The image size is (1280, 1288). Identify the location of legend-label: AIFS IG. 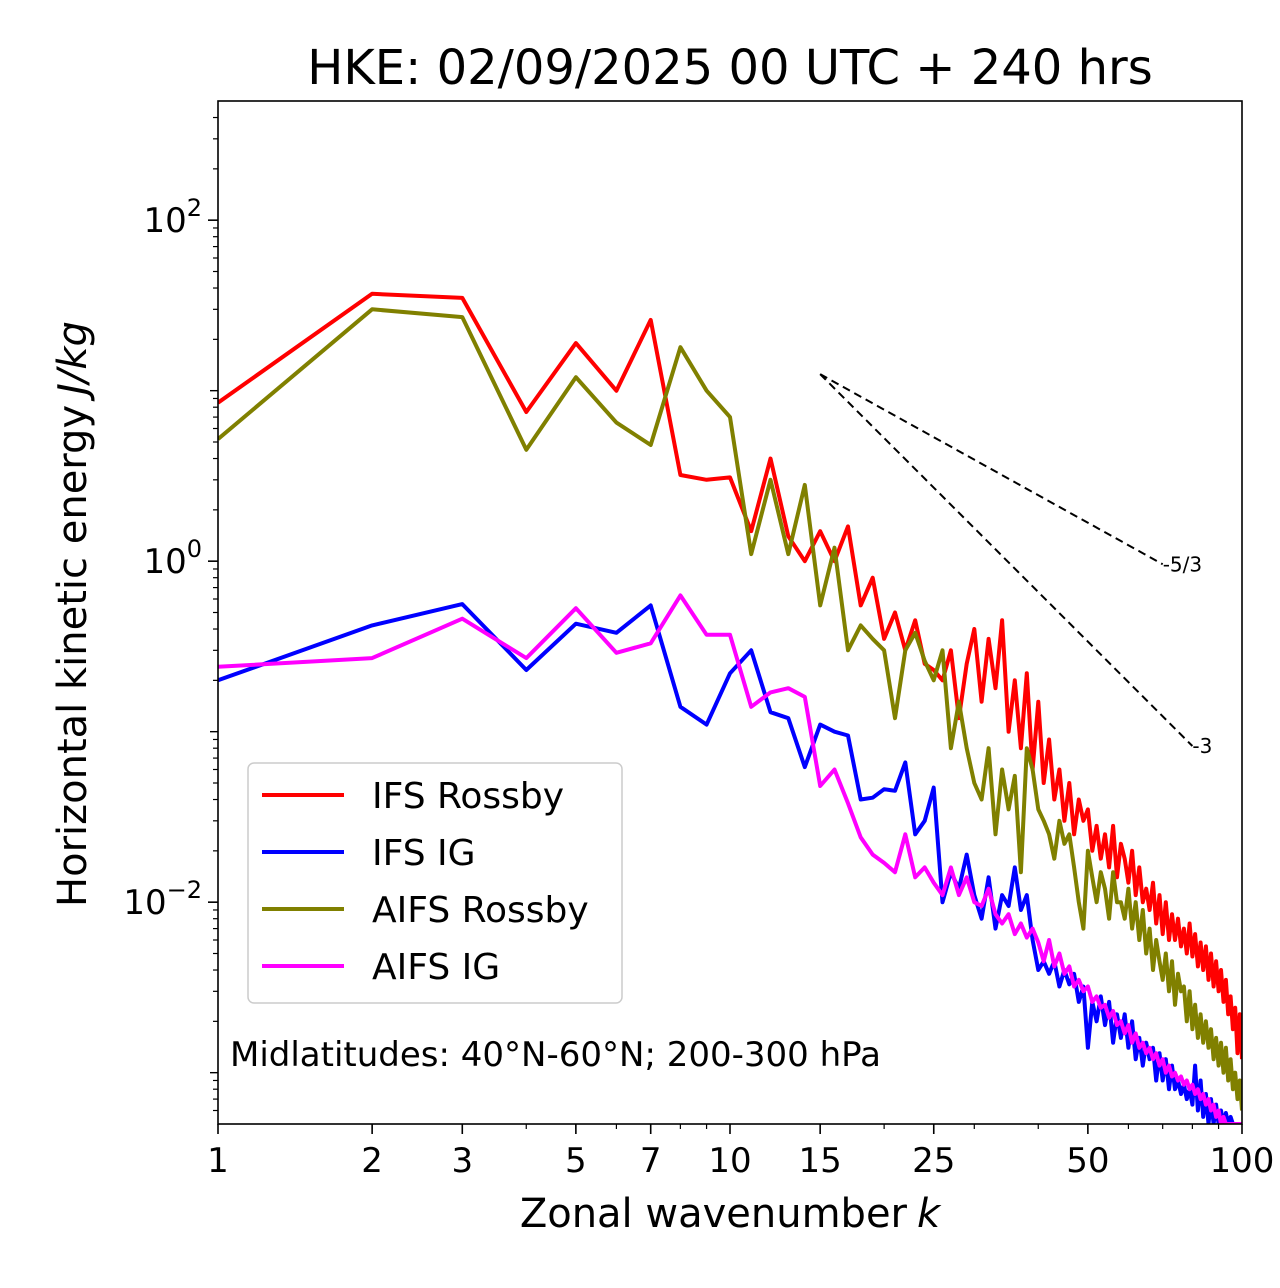
(436, 967).